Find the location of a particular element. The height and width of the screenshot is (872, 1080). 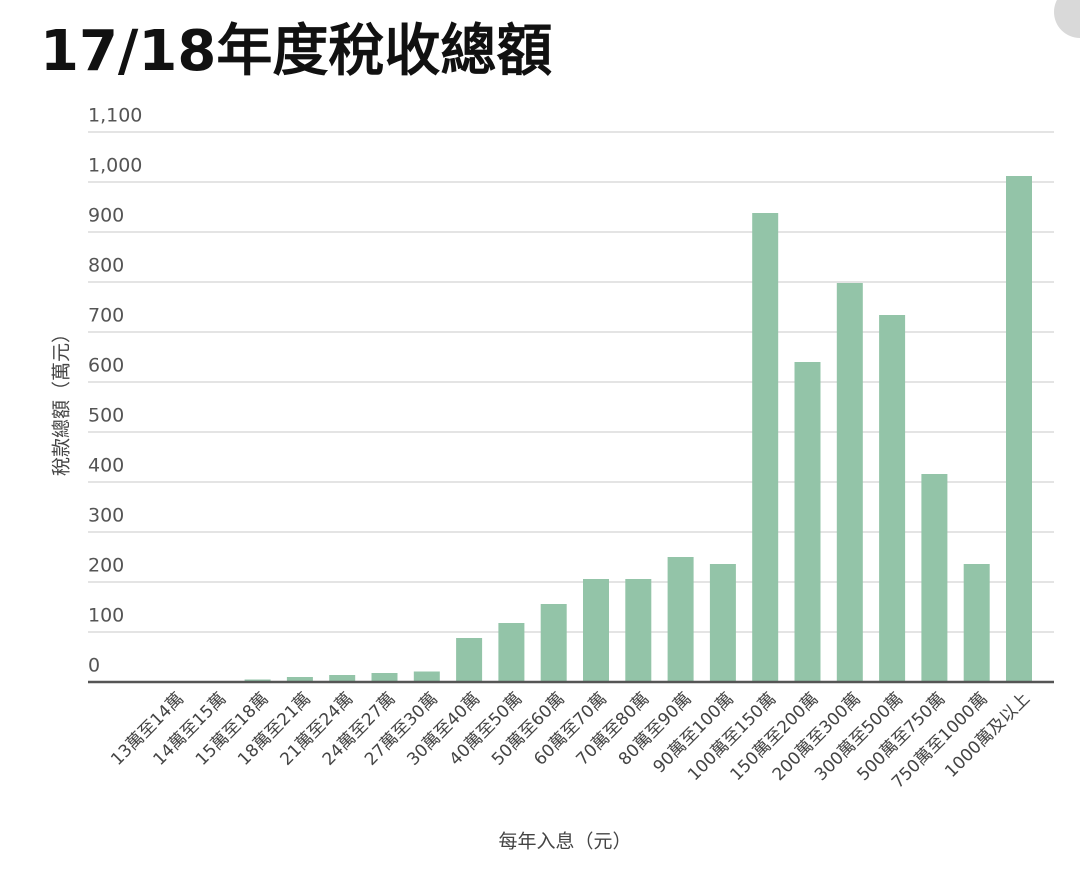

y-tick-label: 400 is located at coordinates (106, 466).